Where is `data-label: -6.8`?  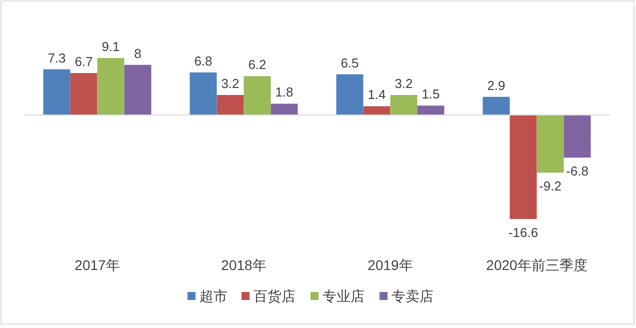
data-label: -6.8 is located at coordinates (577, 171).